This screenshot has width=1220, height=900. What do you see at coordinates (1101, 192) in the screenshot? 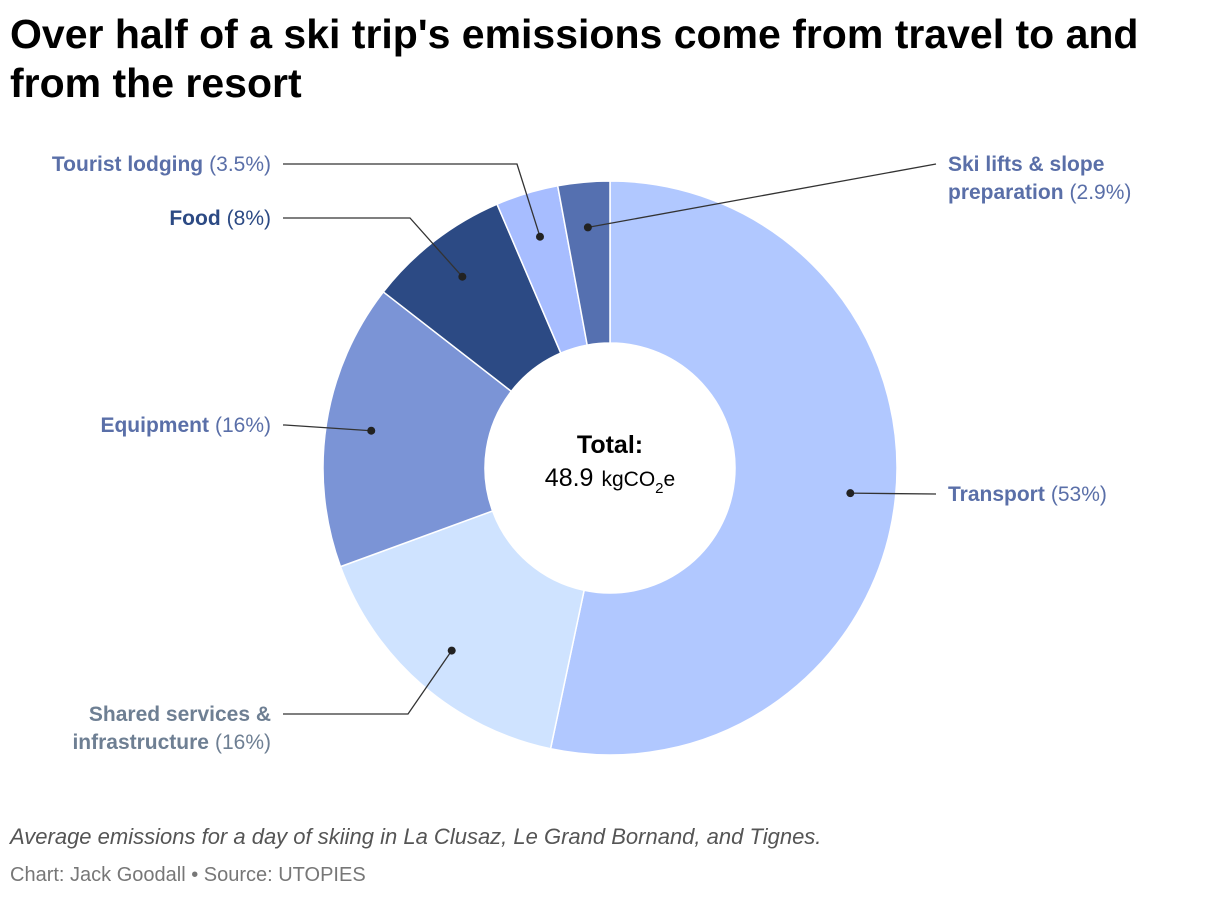
I see `label-pct-ski-lifts-slope-preparation: (2.9%)` at bounding box center [1101, 192].